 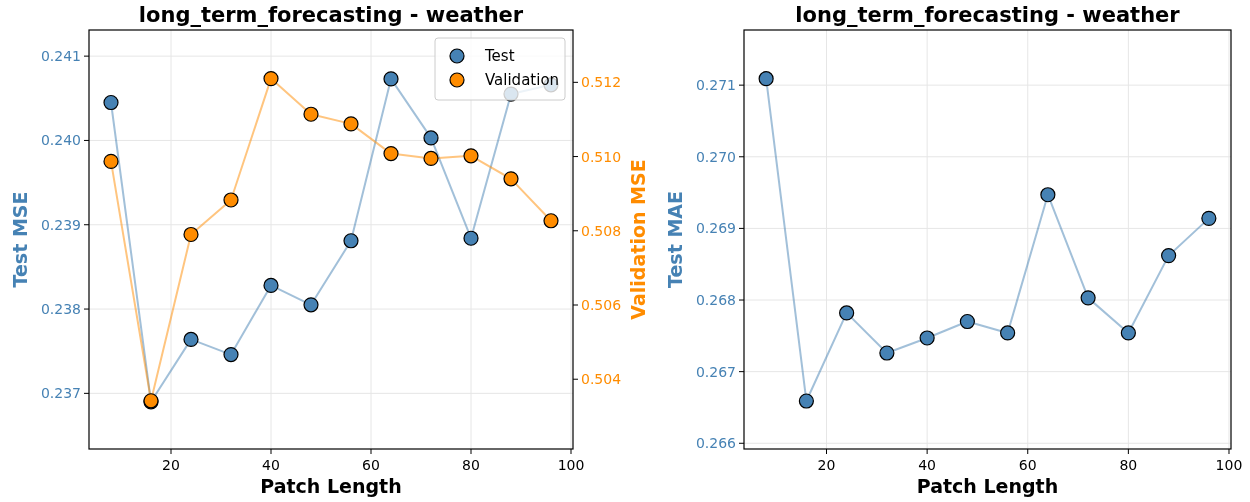 What do you see at coordinates (601, 305) in the screenshot?
I see `y2-tick-label: 0.506` at bounding box center [601, 305].